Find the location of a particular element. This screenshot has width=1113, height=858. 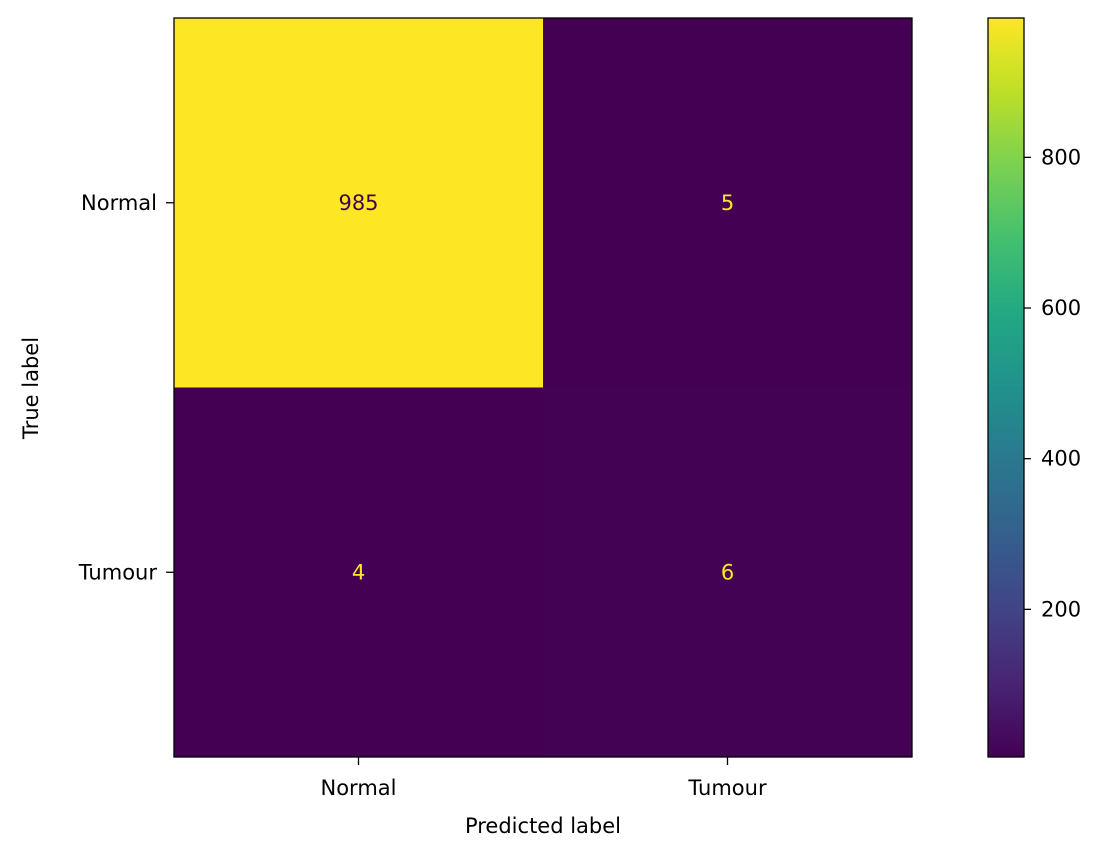

cell-value-label: 4 is located at coordinates (358, 572).